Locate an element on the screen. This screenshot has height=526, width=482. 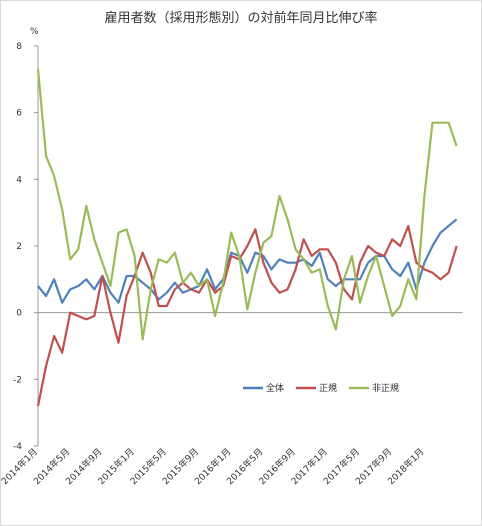
y-tick-label: 4 is located at coordinates (19, 180).